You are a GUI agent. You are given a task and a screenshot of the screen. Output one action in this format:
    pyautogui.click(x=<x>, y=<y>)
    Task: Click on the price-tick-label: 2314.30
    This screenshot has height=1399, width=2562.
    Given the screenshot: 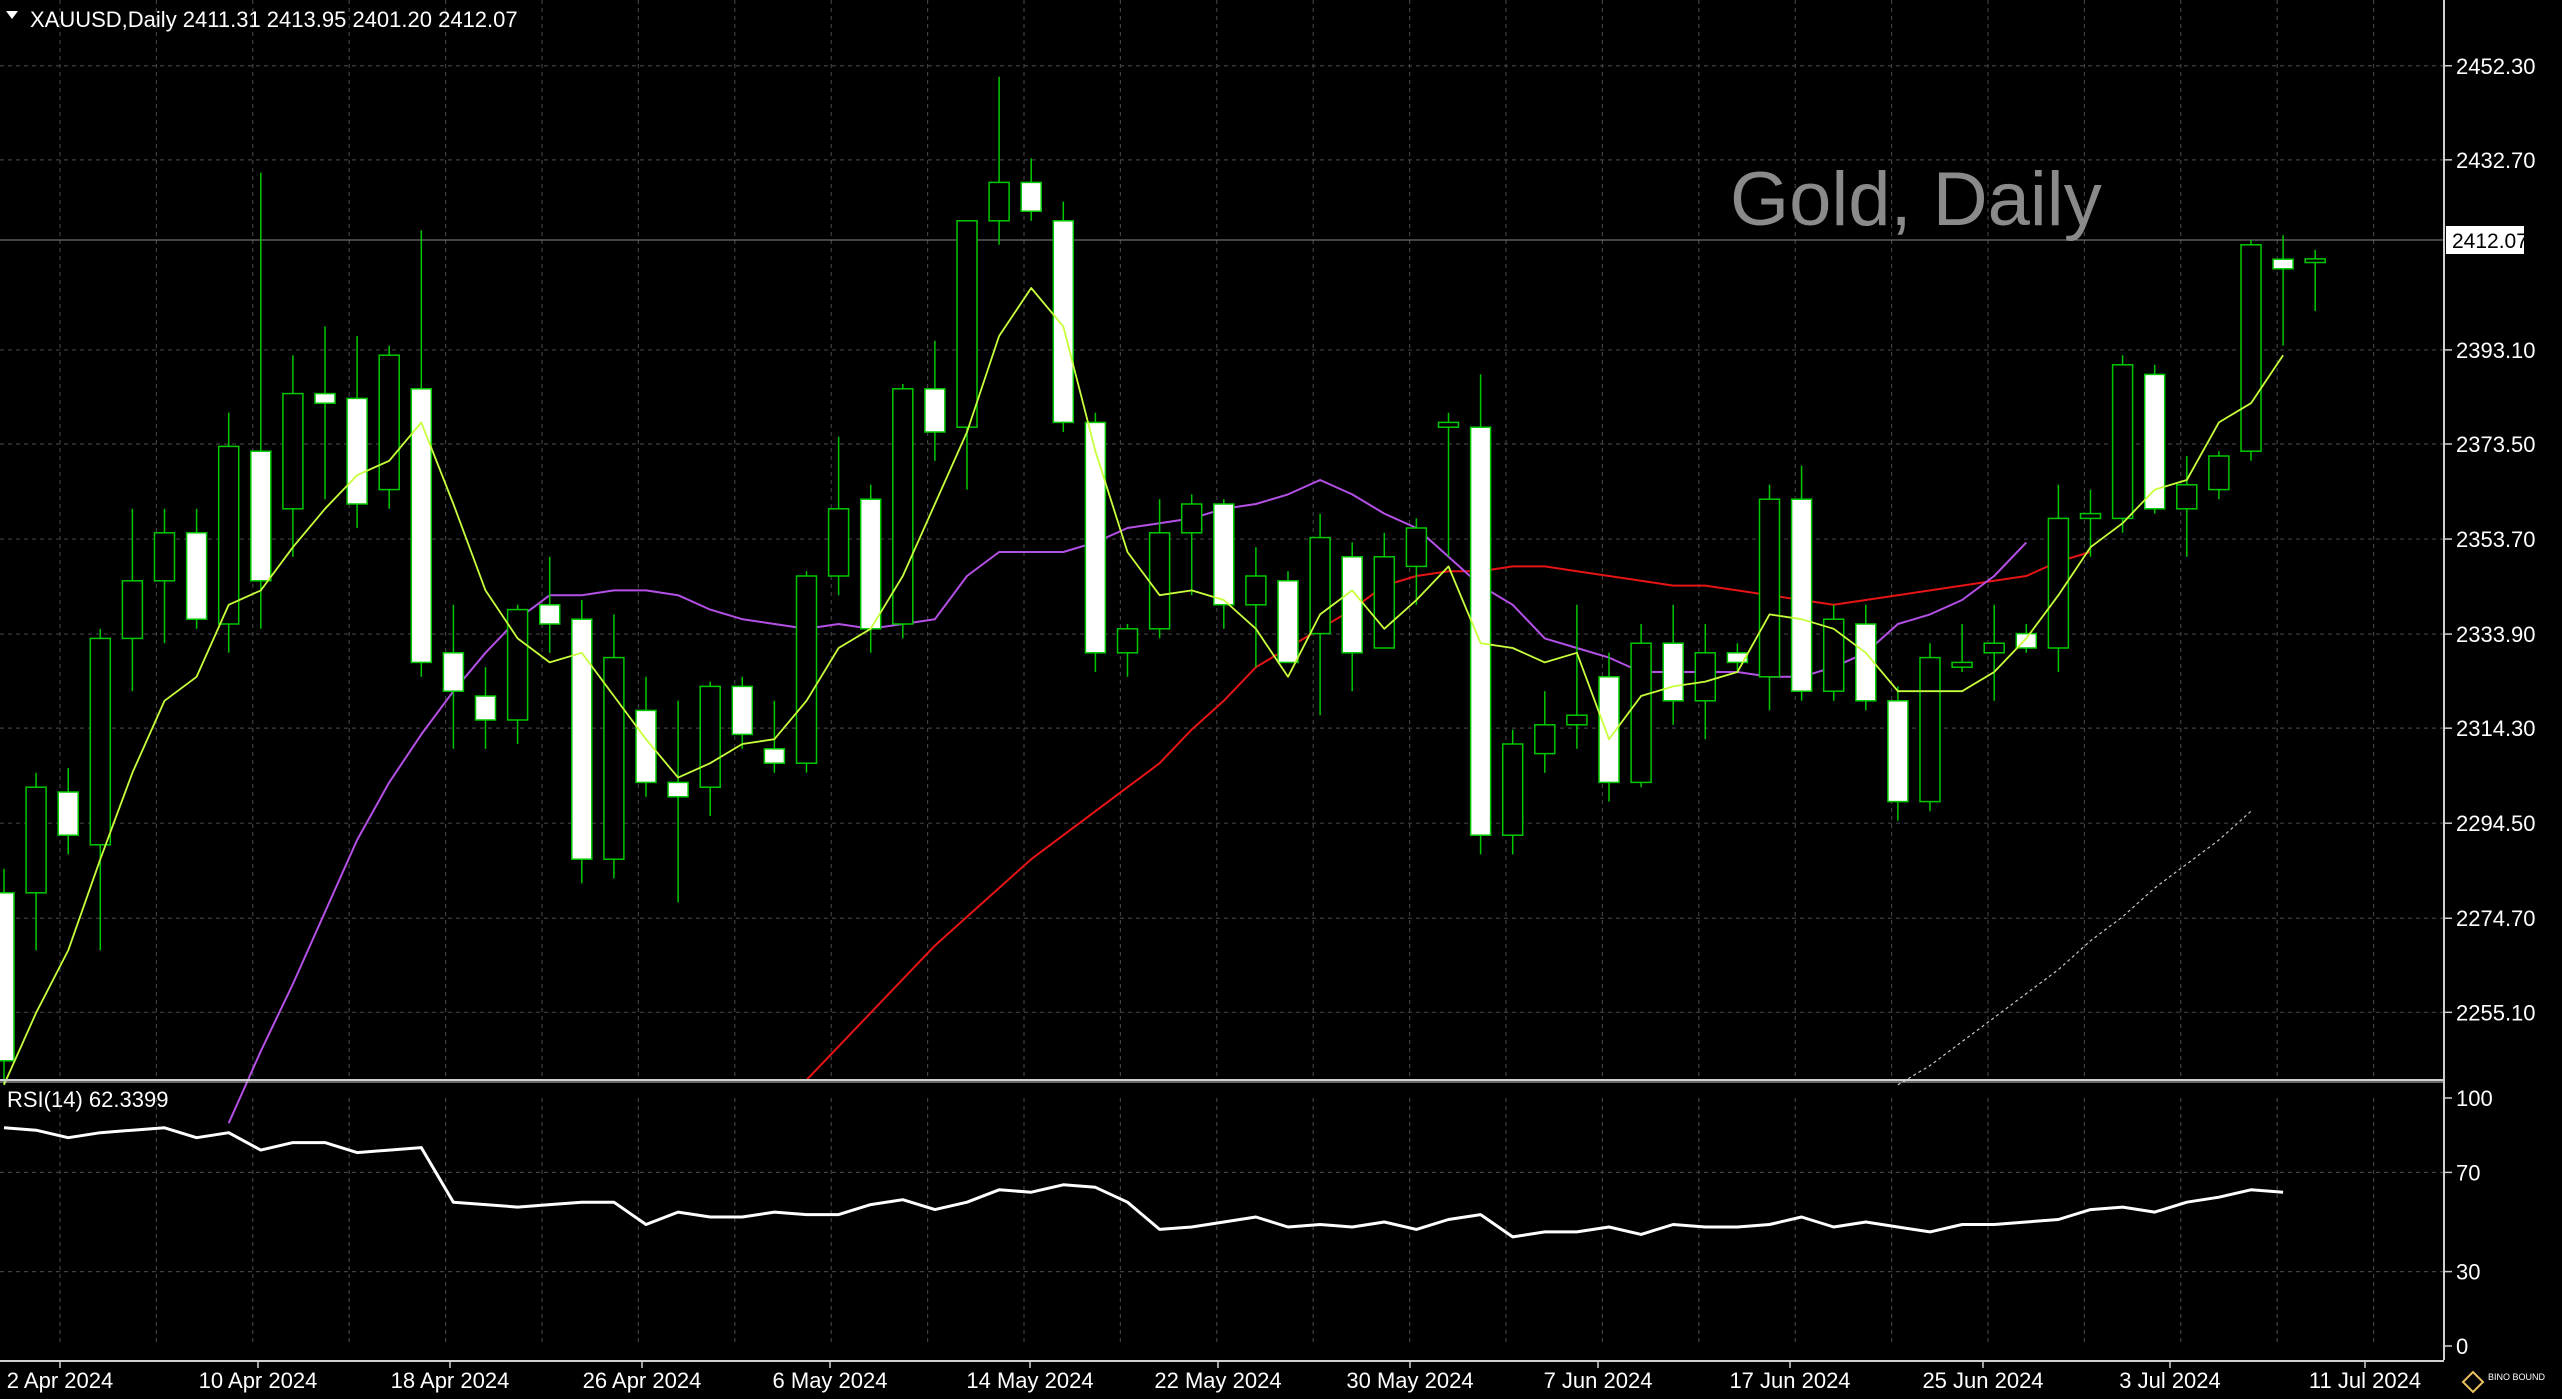 What is the action you would take?
    pyautogui.click(x=2496, y=728)
    